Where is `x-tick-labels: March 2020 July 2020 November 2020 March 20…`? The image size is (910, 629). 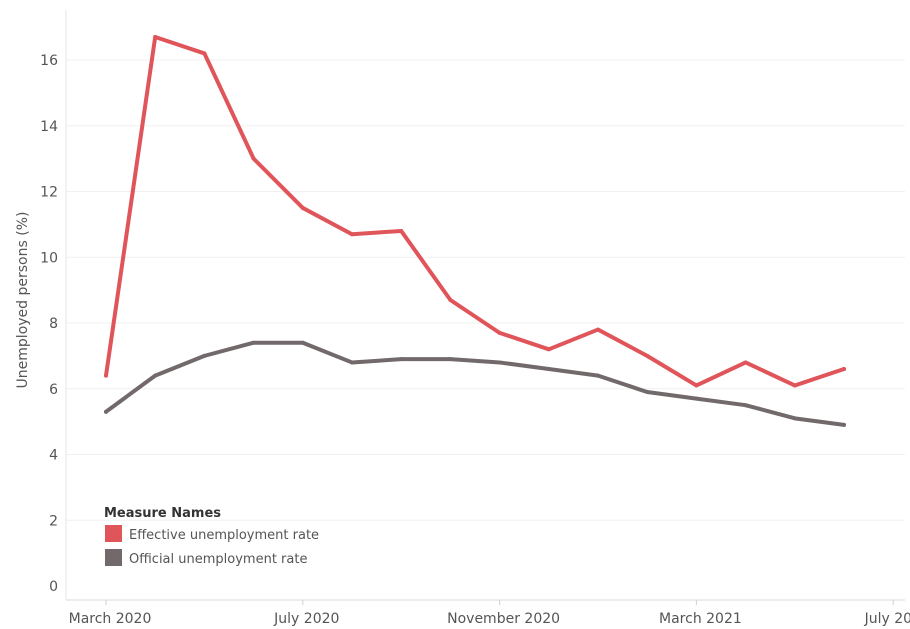 x-tick-labels: March 2020 July 2020 November 2020 March 20… is located at coordinates (489, 613).